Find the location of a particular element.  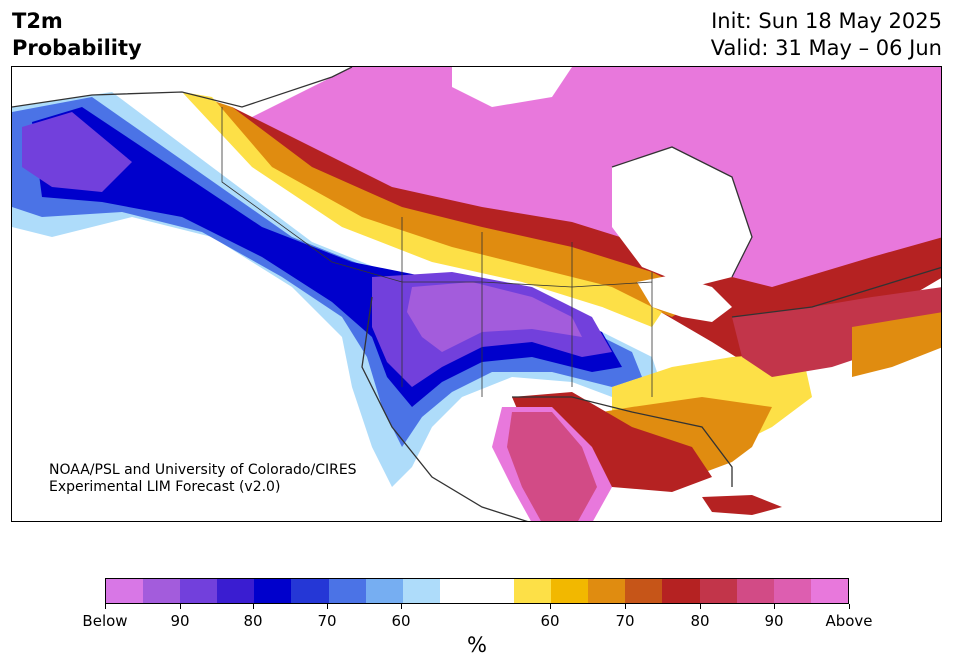

great-lakes is located at coordinates (684, 298).